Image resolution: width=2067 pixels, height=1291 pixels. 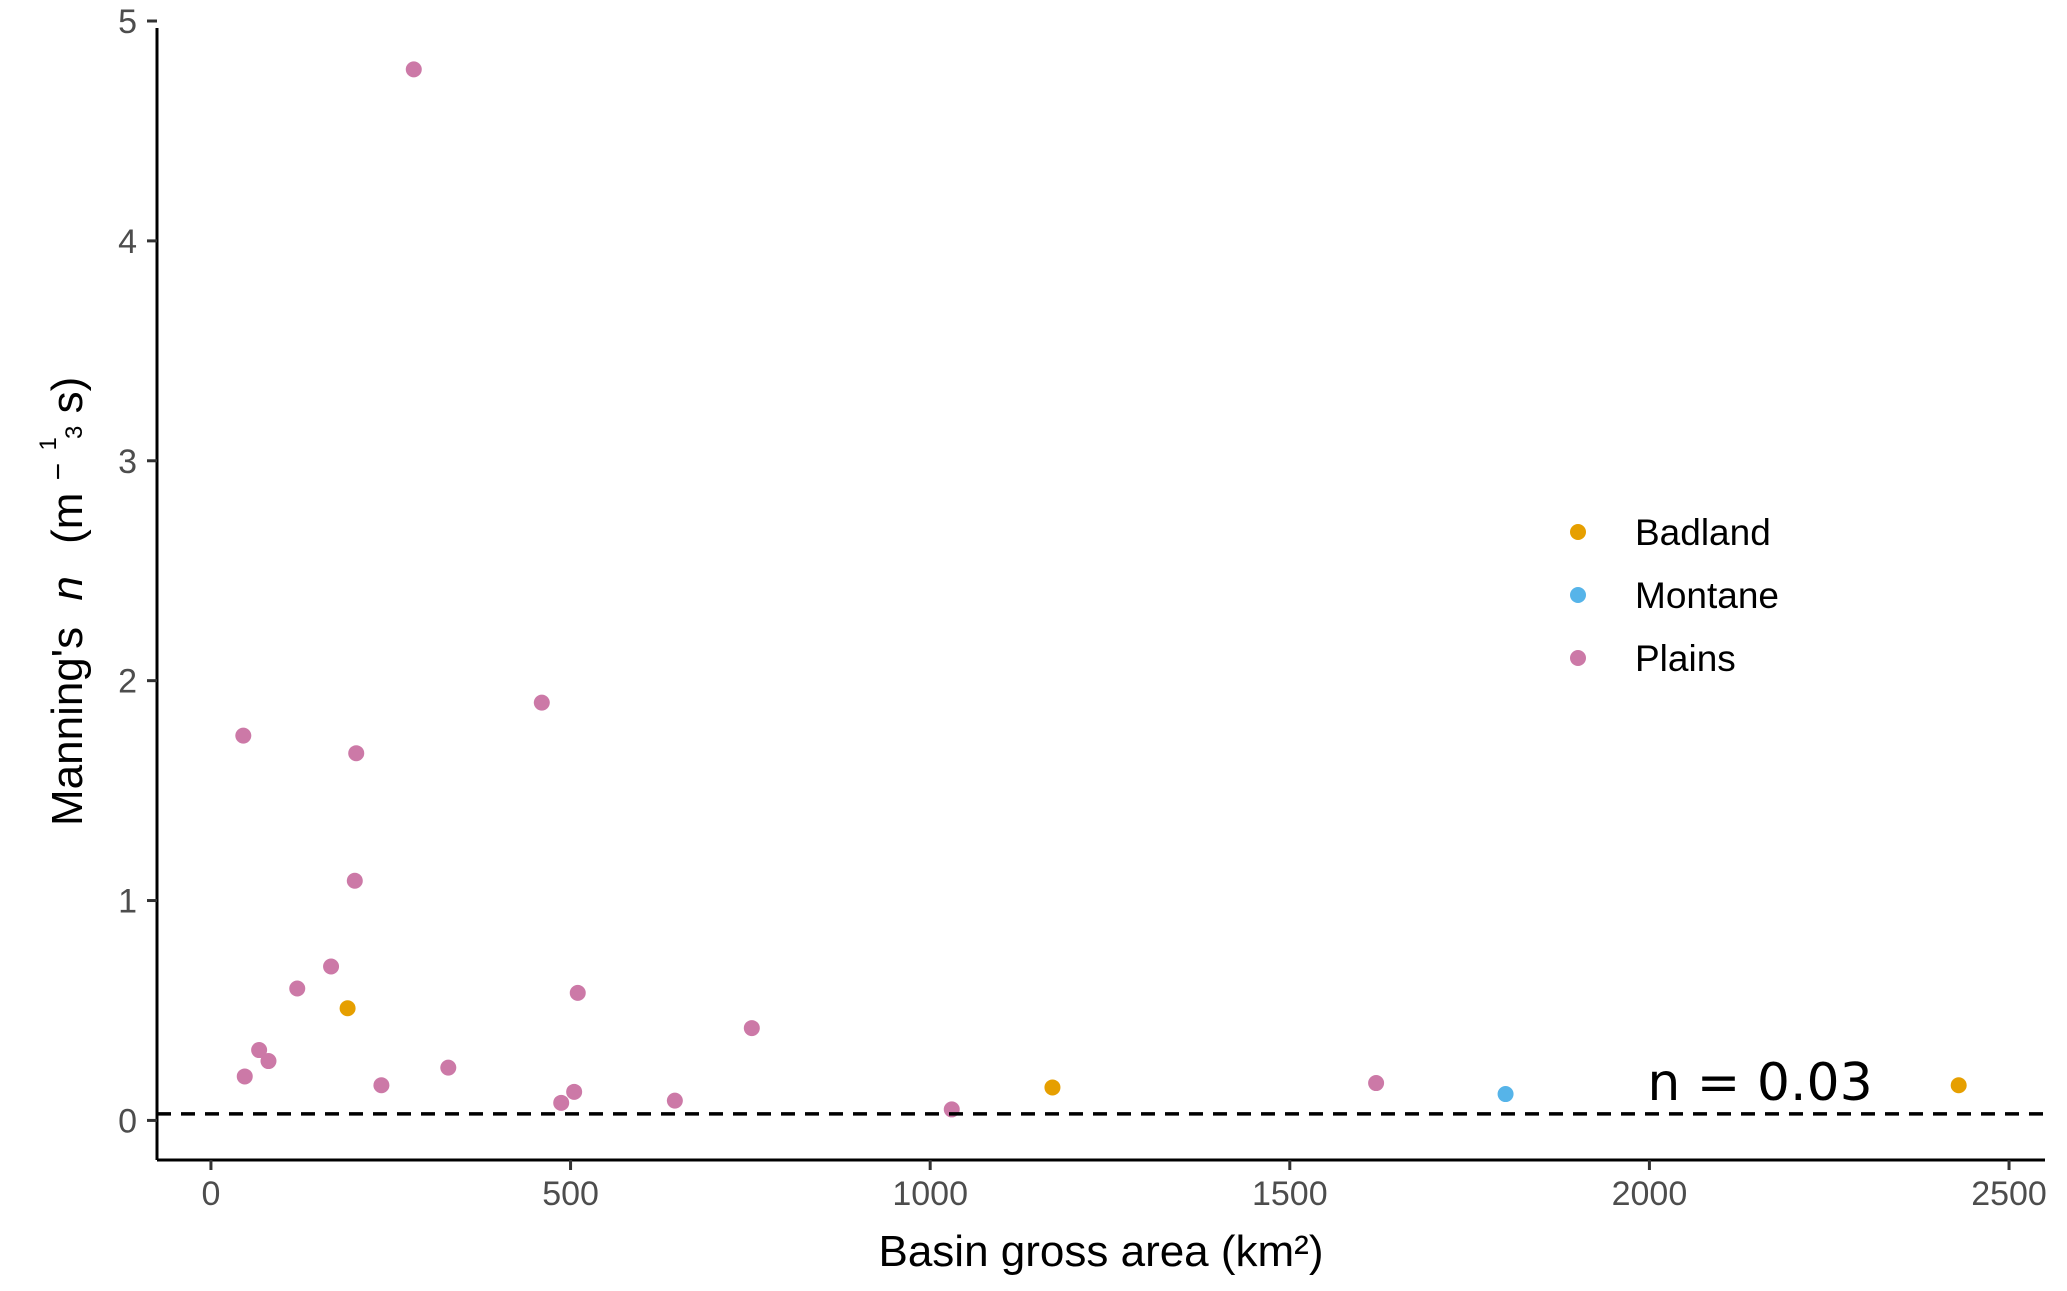 I want to click on x-tick-label: 500, so click(x=570, y=1194).